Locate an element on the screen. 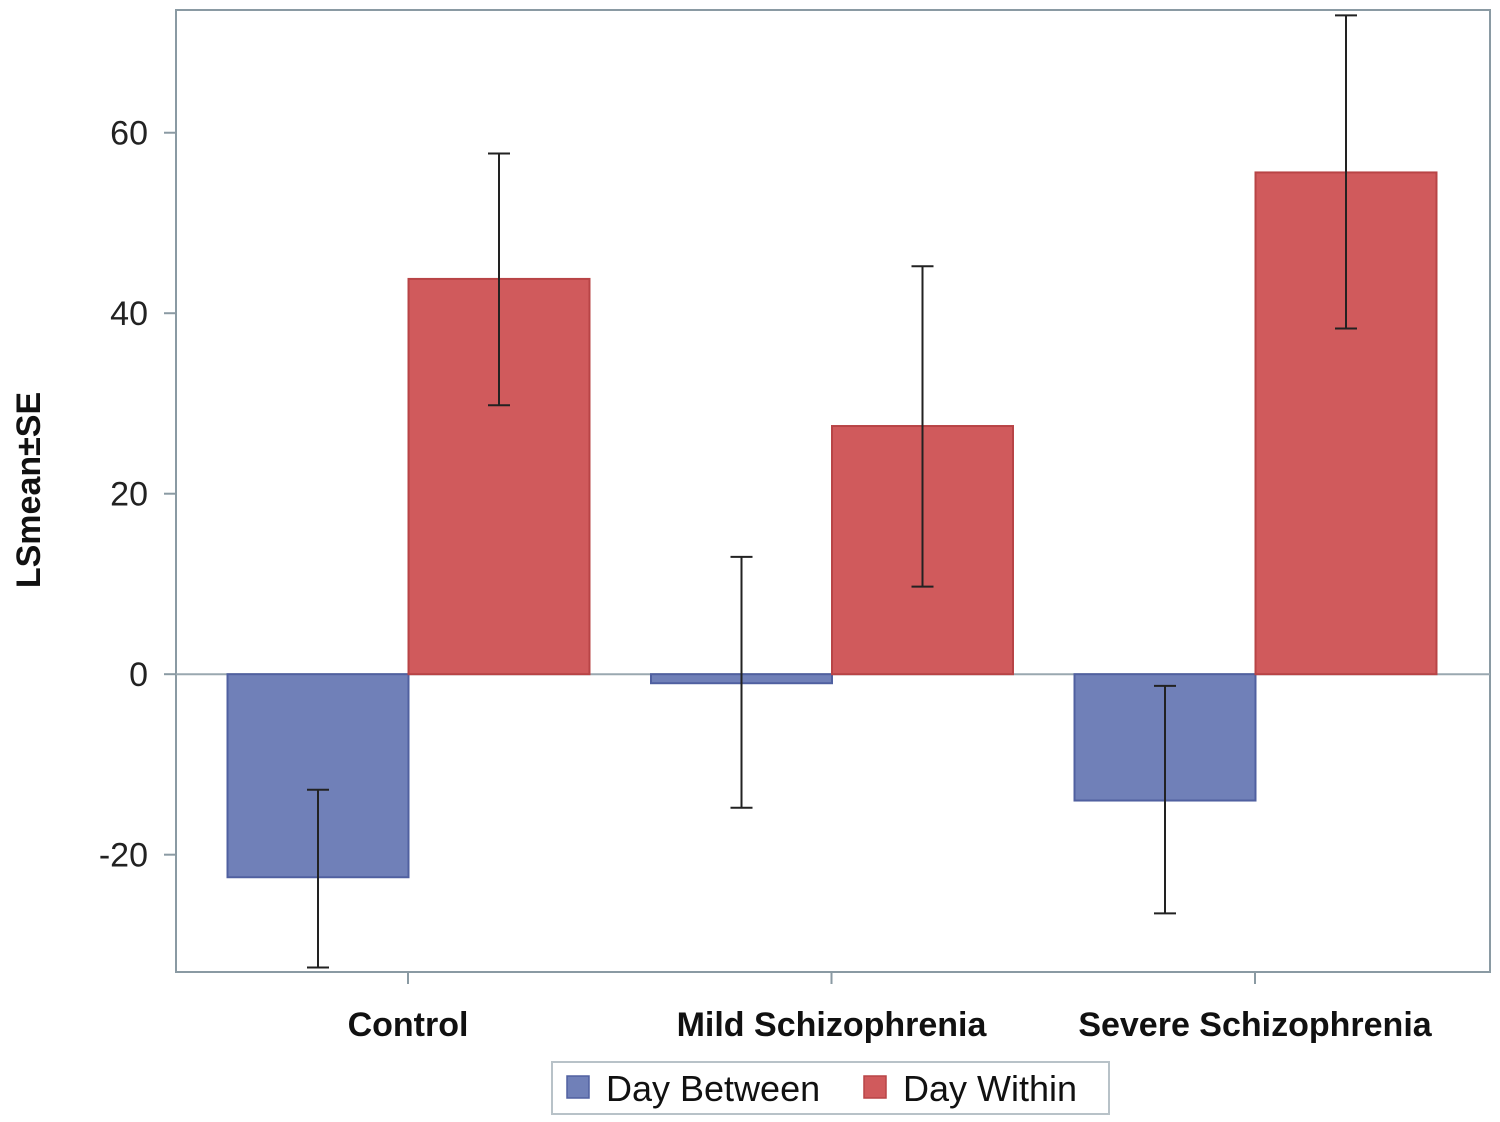 The width and height of the screenshot is (1500, 1122). legend: Day Between Day Within is located at coordinates (830, 1088).